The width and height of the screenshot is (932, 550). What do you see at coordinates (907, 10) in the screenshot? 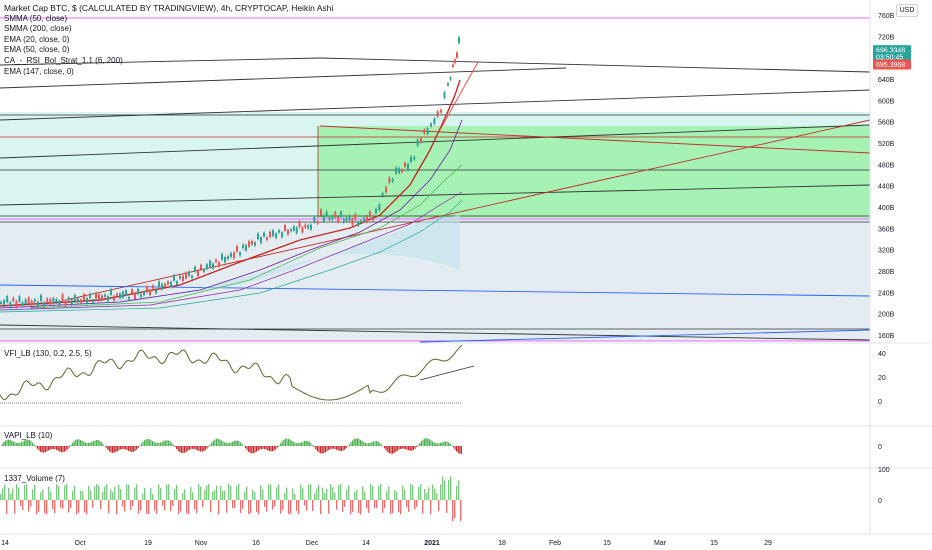
I see `currency-button: USD` at bounding box center [907, 10].